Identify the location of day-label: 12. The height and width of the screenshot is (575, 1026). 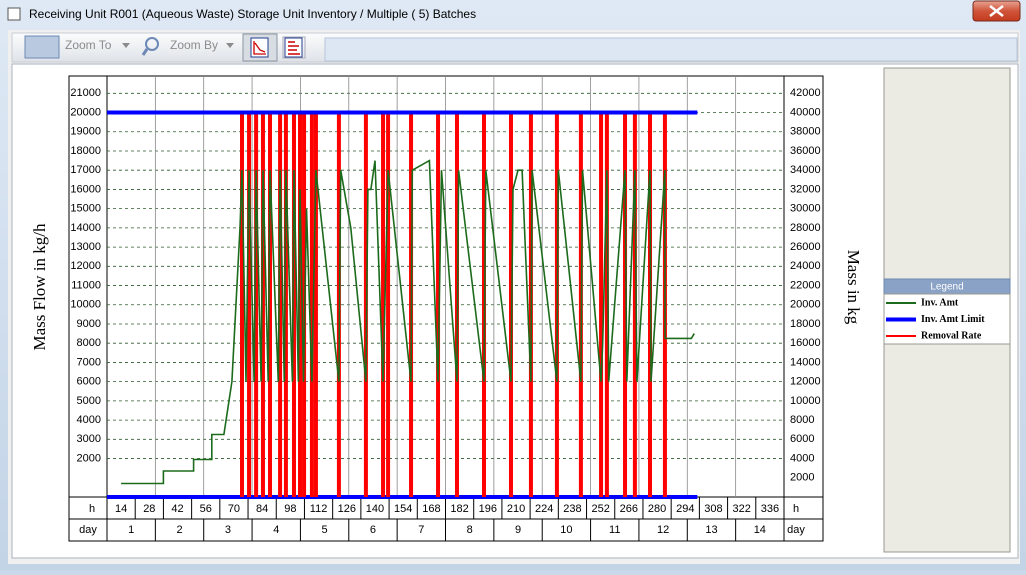
(663, 530).